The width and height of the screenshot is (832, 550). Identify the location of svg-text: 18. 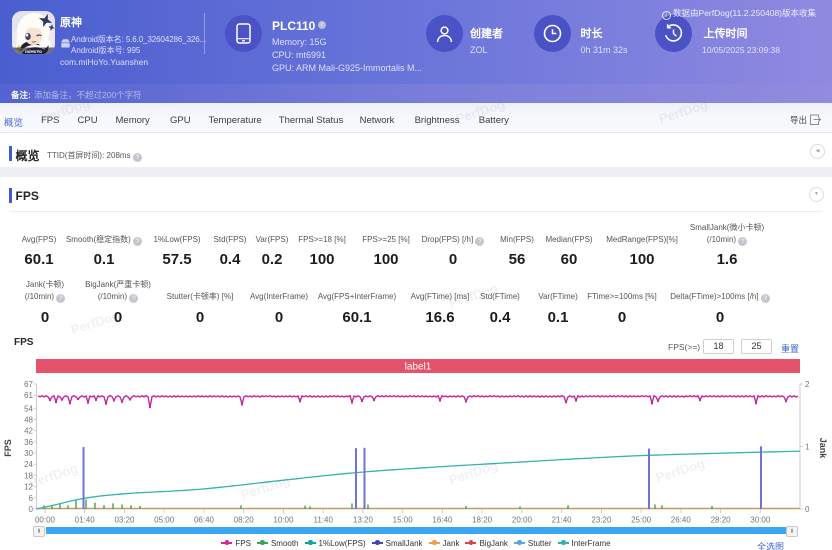
(28, 475).